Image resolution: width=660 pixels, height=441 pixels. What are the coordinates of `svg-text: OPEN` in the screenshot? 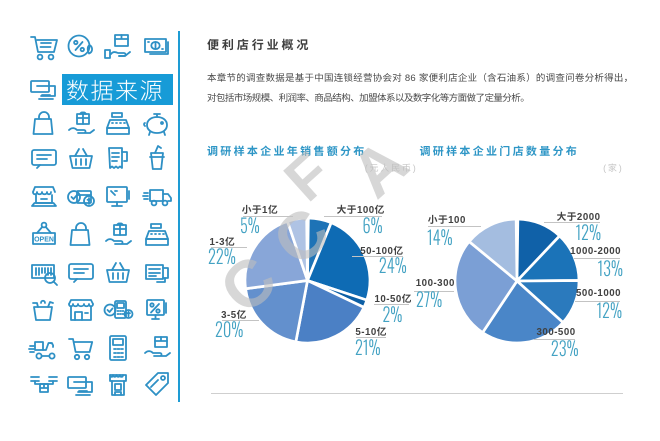 It's located at (44, 240).